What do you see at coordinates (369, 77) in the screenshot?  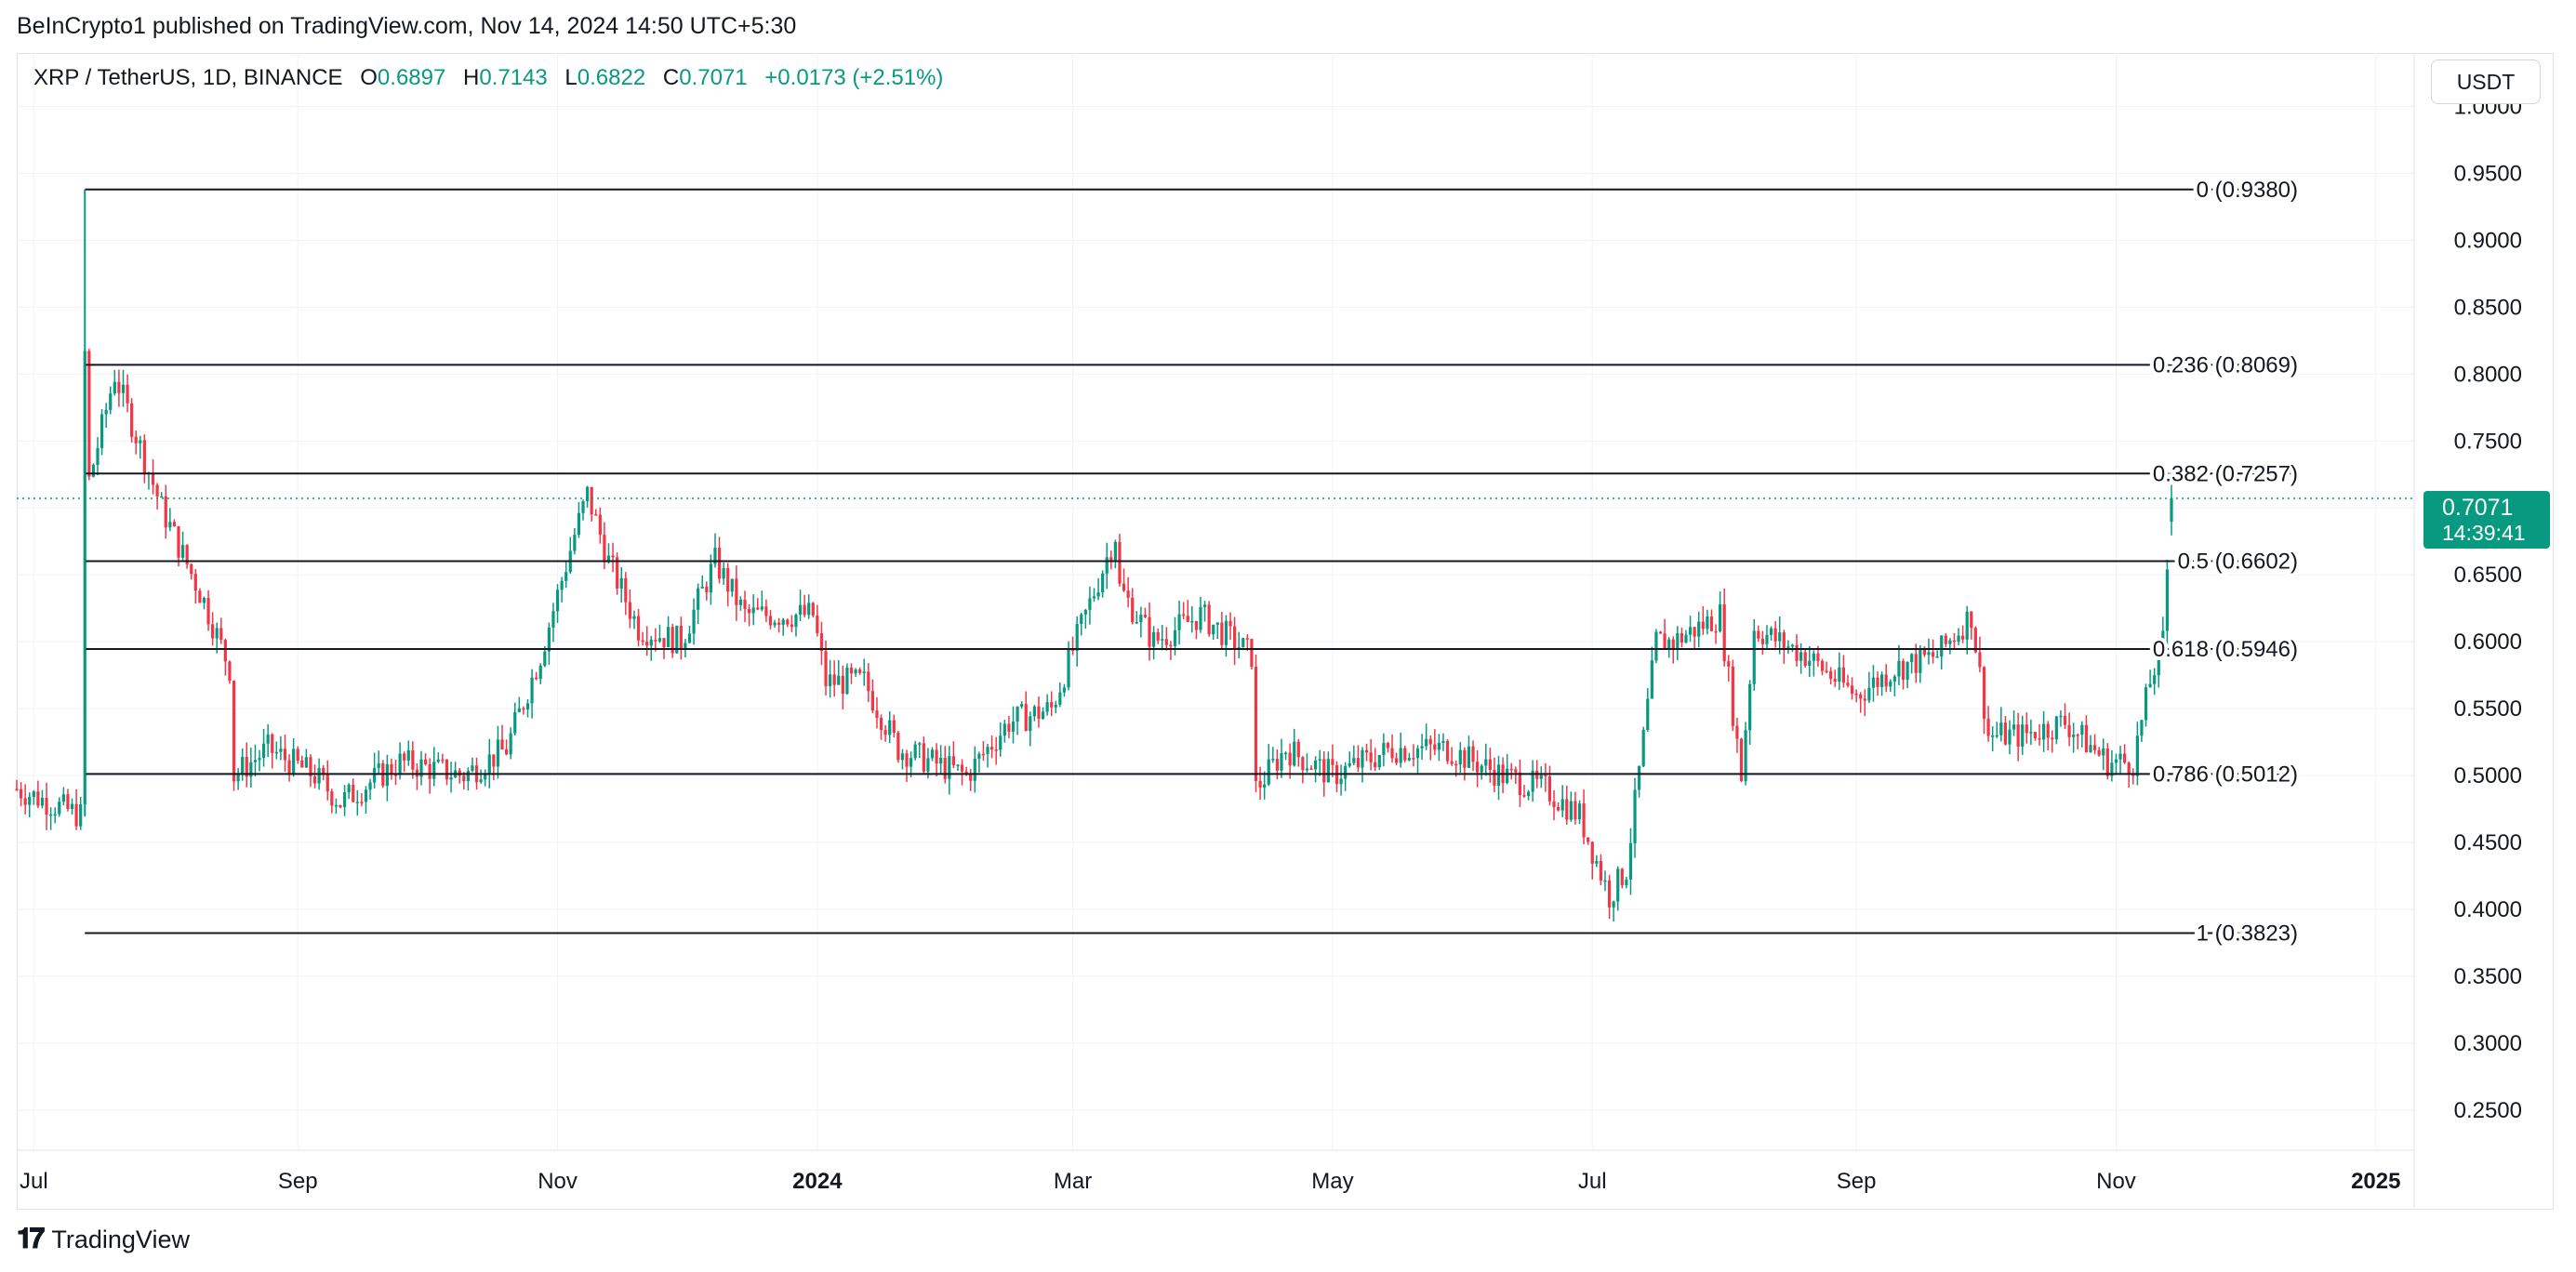 I see `open-label: O` at bounding box center [369, 77].